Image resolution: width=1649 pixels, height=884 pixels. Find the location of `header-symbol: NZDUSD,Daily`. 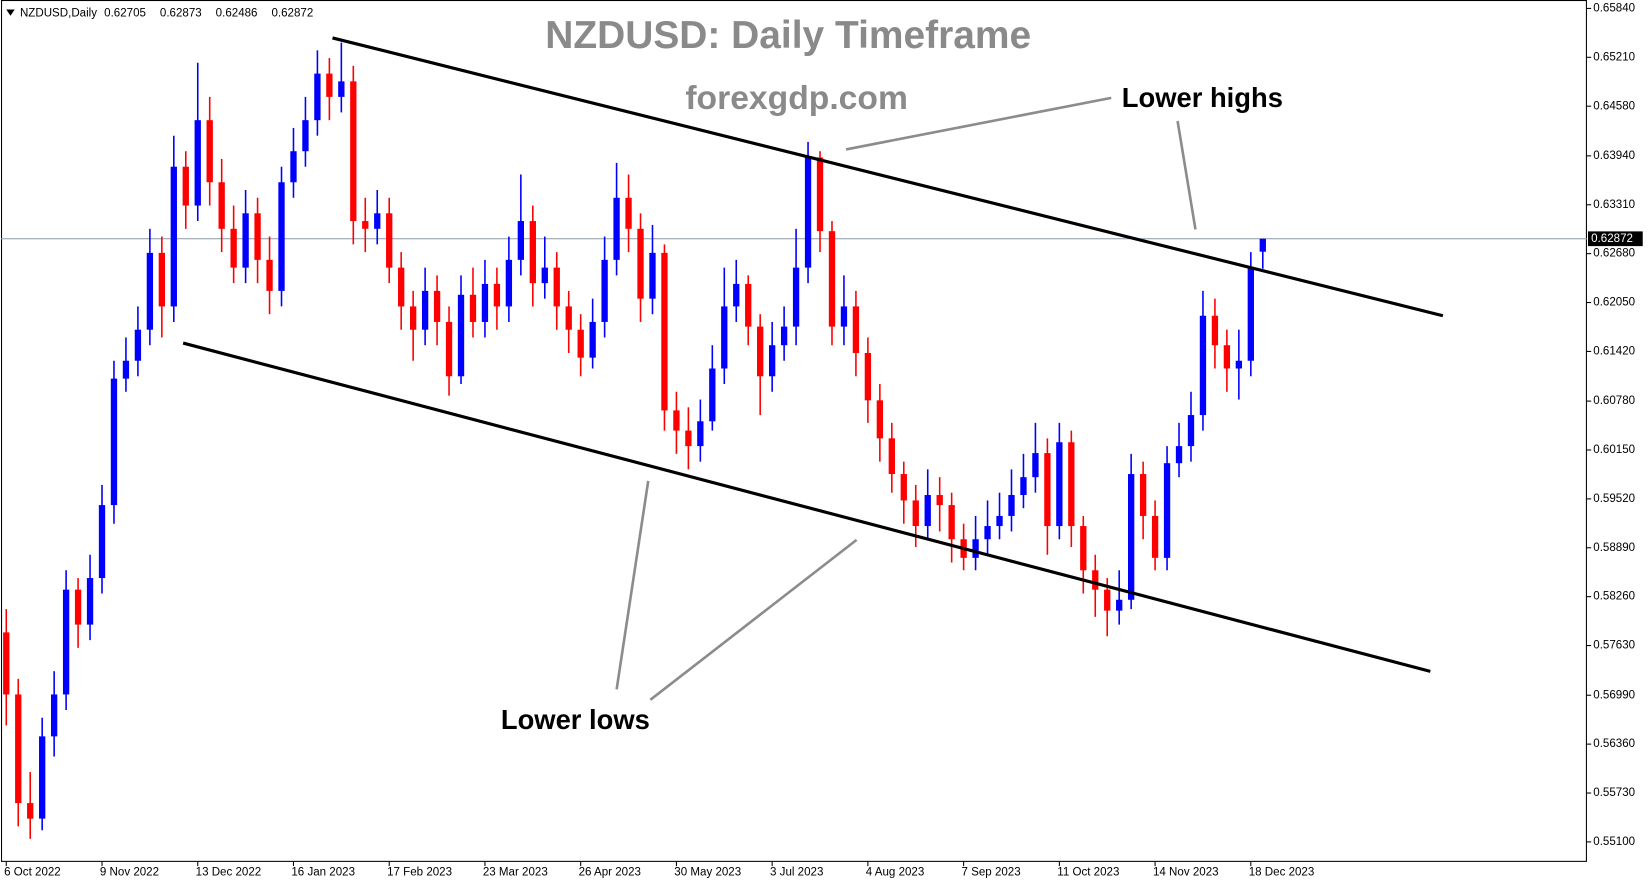

header-symbol: NZDUSD,Daily is located at coordinates (58, 14).